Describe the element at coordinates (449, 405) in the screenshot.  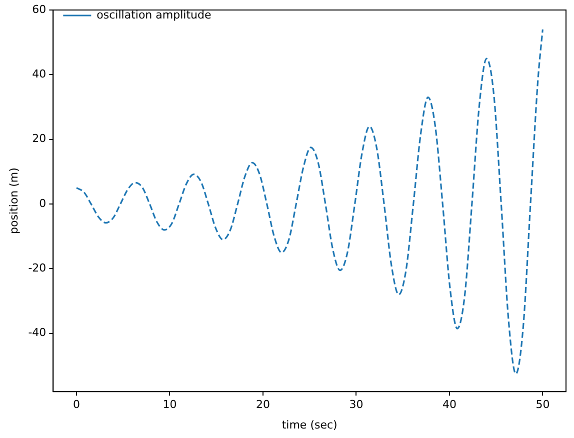
I see `x-tick-label: 40` at that location.